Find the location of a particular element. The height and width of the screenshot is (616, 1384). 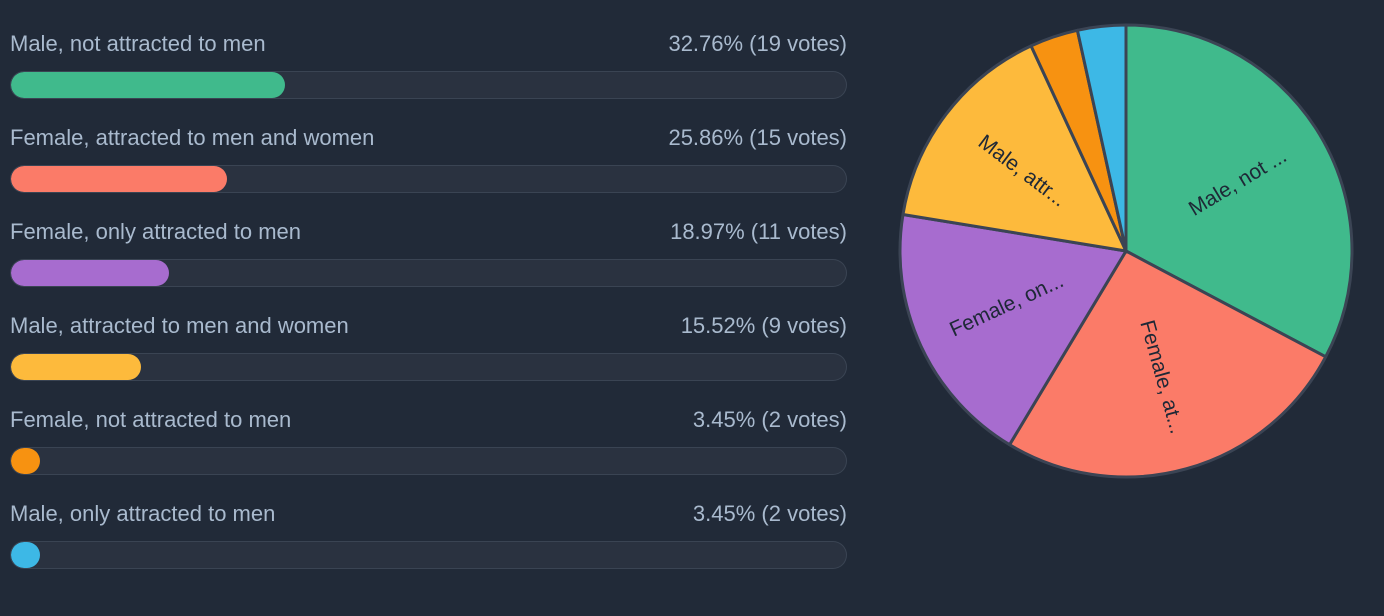

option-result-text: 25.86% (15 votes) is located at coordinates (757, 137).